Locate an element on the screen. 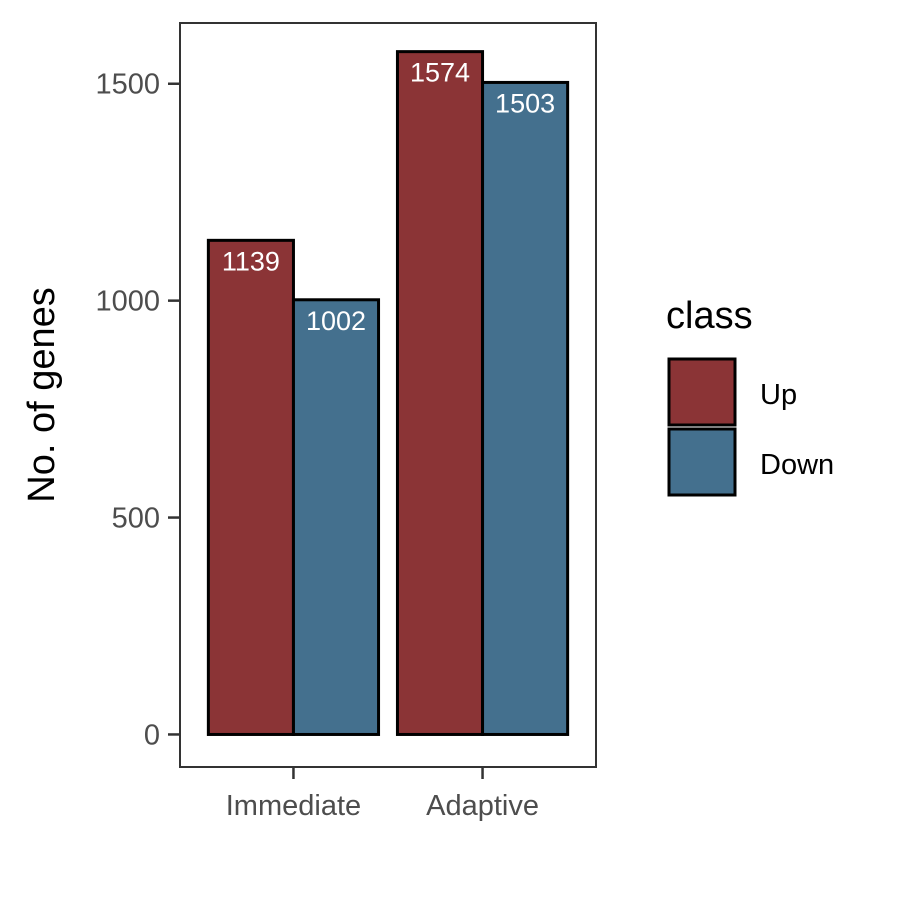 This screenshot has width=900, height=905. bar-labels: 1139 1574 1002 1503 is located at coordinates (388, 197).